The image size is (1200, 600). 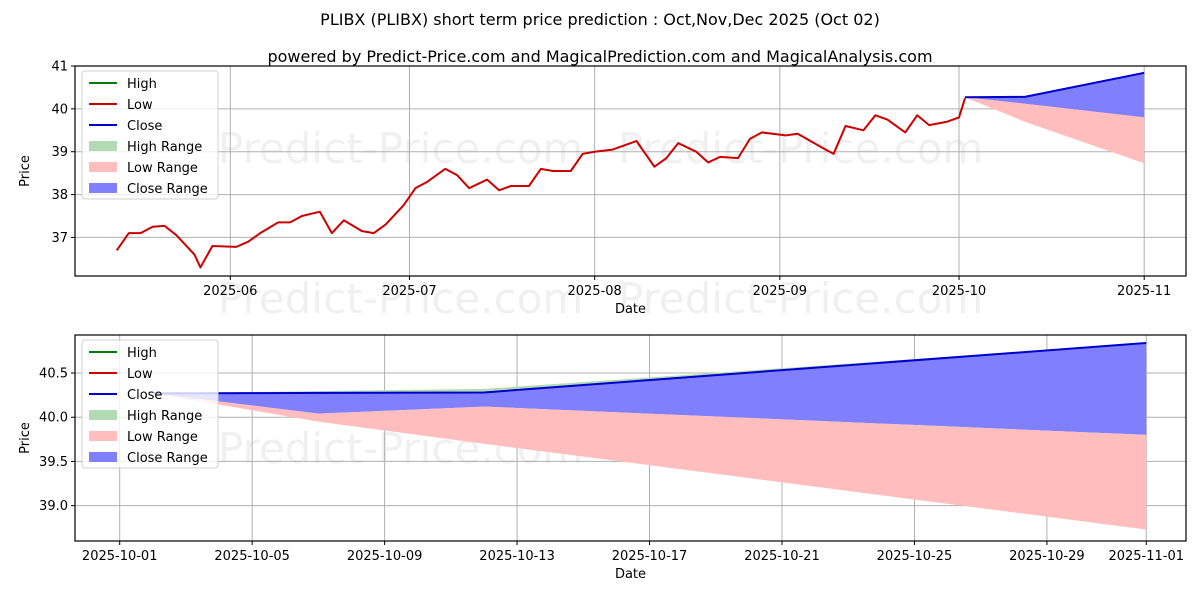 I want to click on x-tick-label: 2025-10-21, so click(x=782, y=556).